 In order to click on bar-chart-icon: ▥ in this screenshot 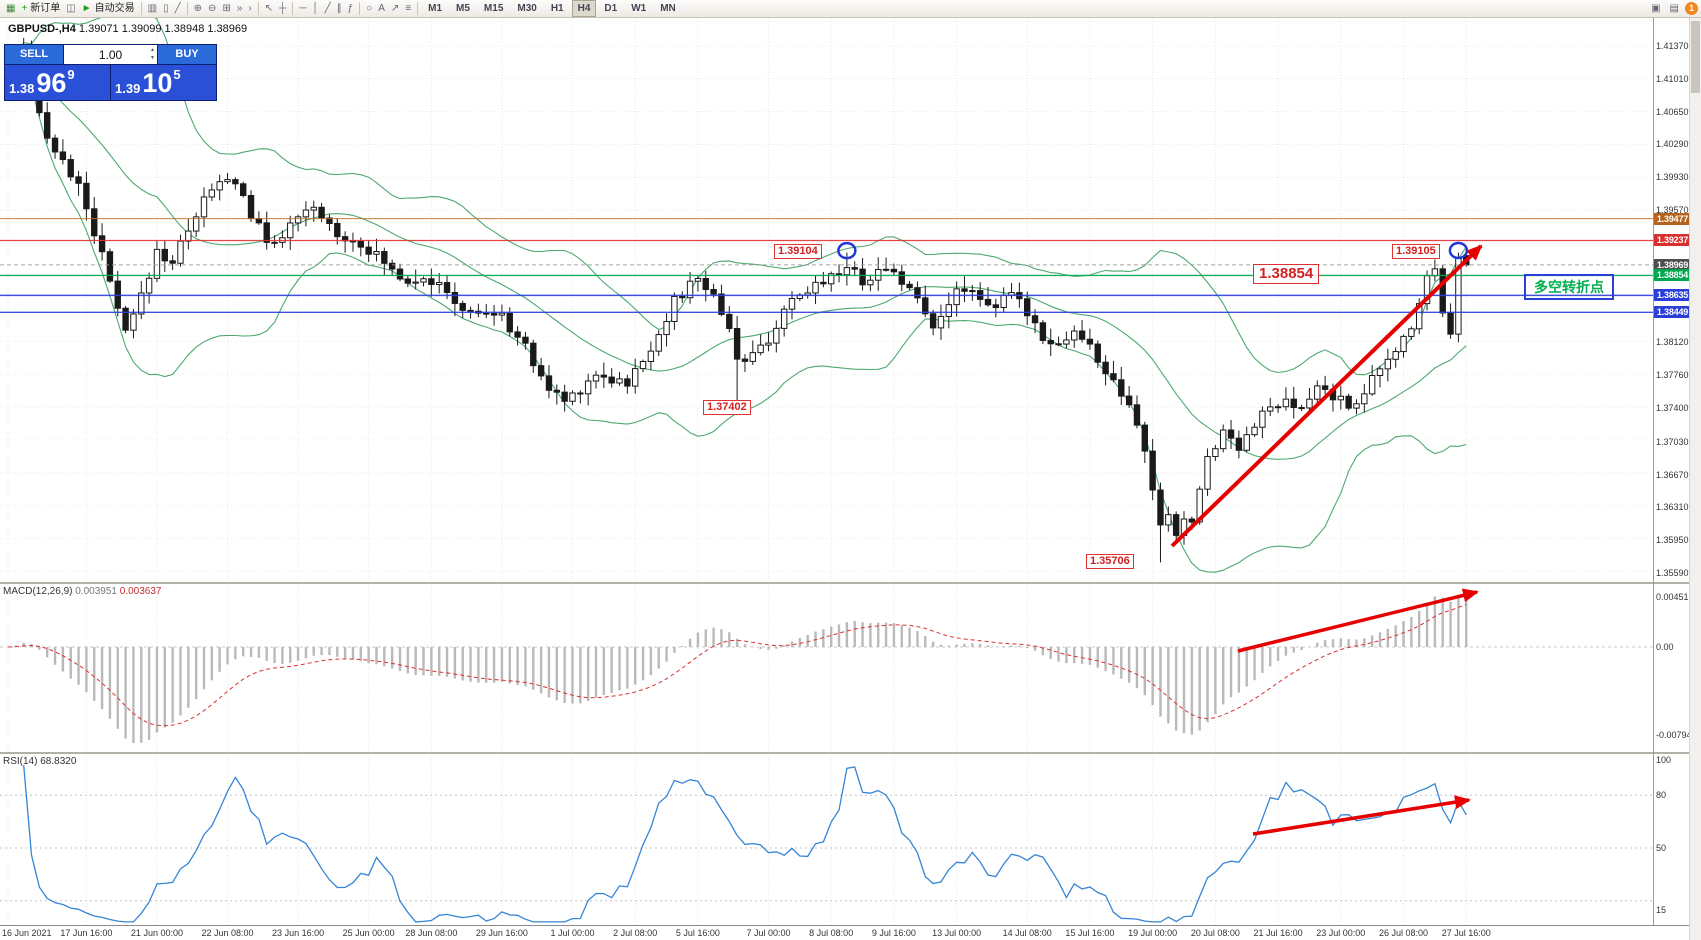, I will do `click(152, 8)`.